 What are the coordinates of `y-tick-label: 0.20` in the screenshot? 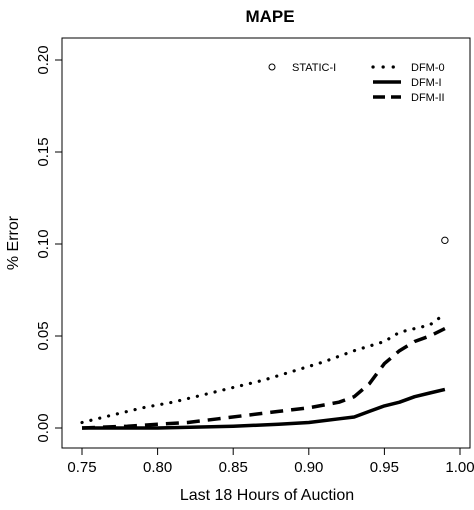 It's located at (43, 59).